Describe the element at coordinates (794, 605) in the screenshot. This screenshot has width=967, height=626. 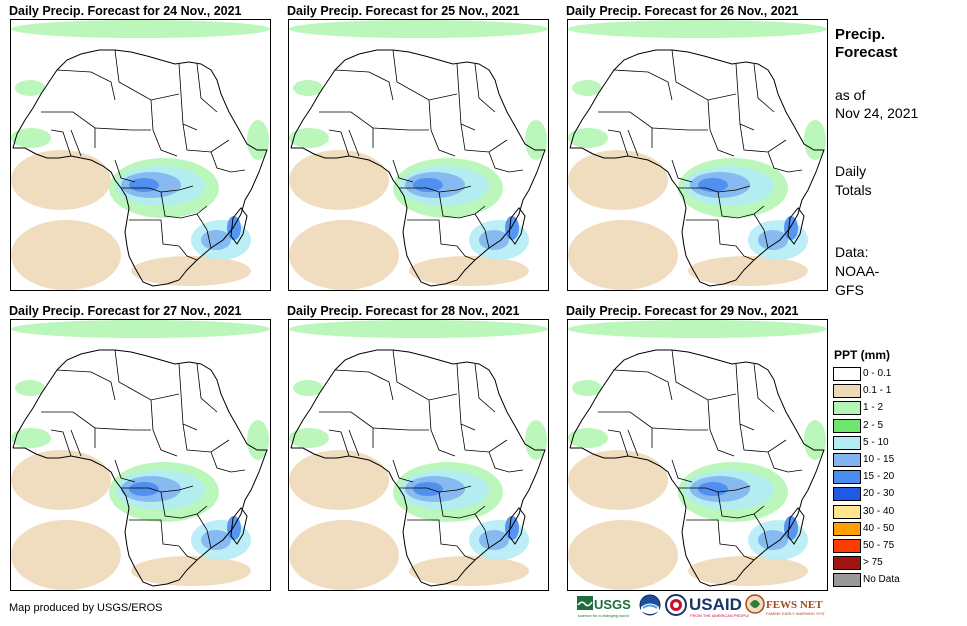
I see `svg-text: FEWS NET` at that location.